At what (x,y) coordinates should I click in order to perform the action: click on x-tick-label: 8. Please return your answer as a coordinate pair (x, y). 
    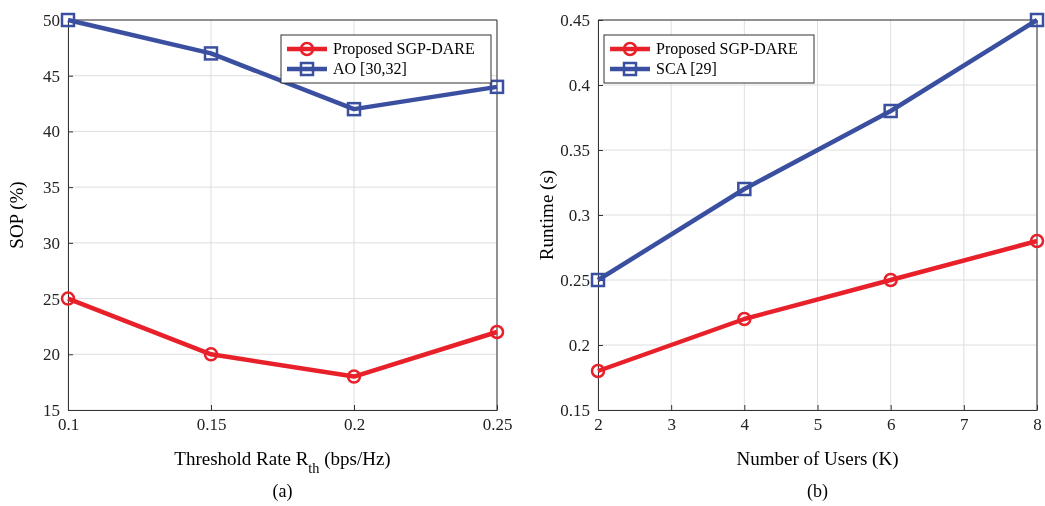
    Looking at the image, I should click on (1037, 425).